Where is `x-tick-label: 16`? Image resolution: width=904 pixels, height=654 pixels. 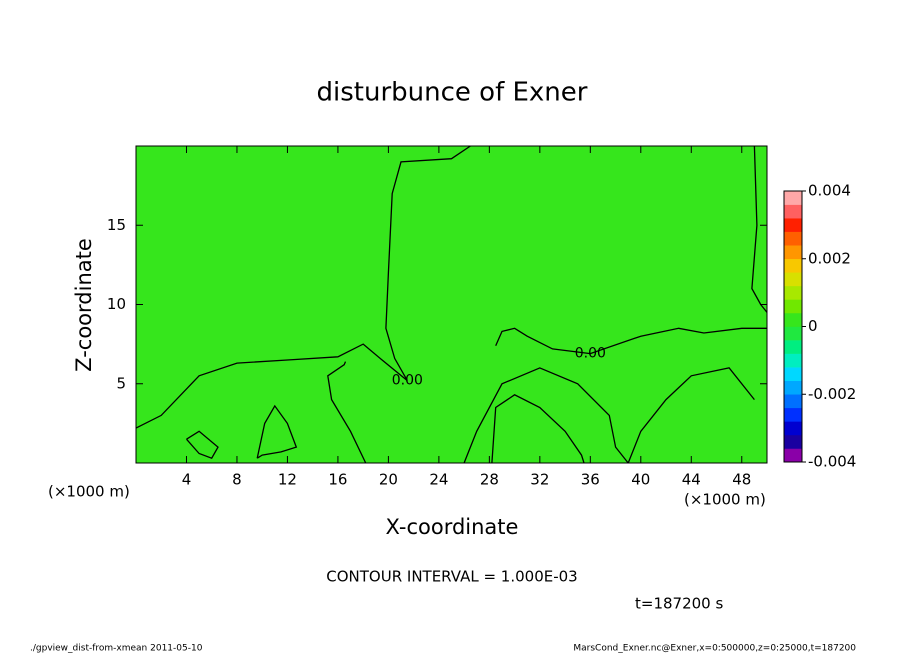
x-tick-label: 16 is located at coordinates (337, 480).